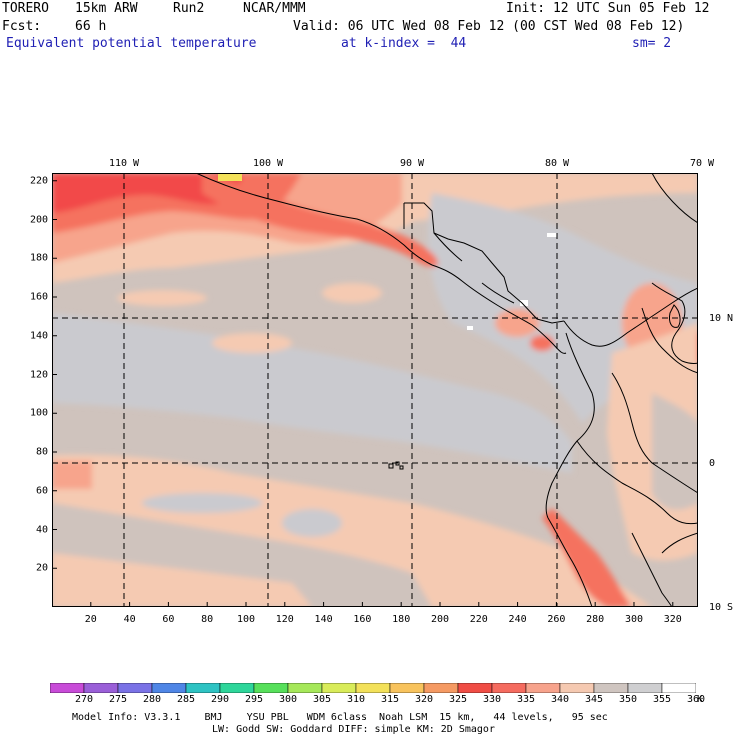 This screenshot has height=740, width=740. Describe the element at coordinates (373, 688) in the screenshot. I see `colorbar` at that location.